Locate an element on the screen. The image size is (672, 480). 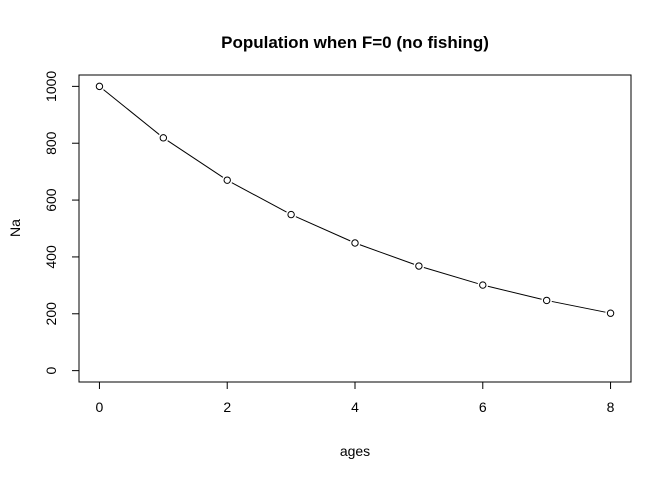
x-tick-label: 2 is located at coordinates (227, 407).